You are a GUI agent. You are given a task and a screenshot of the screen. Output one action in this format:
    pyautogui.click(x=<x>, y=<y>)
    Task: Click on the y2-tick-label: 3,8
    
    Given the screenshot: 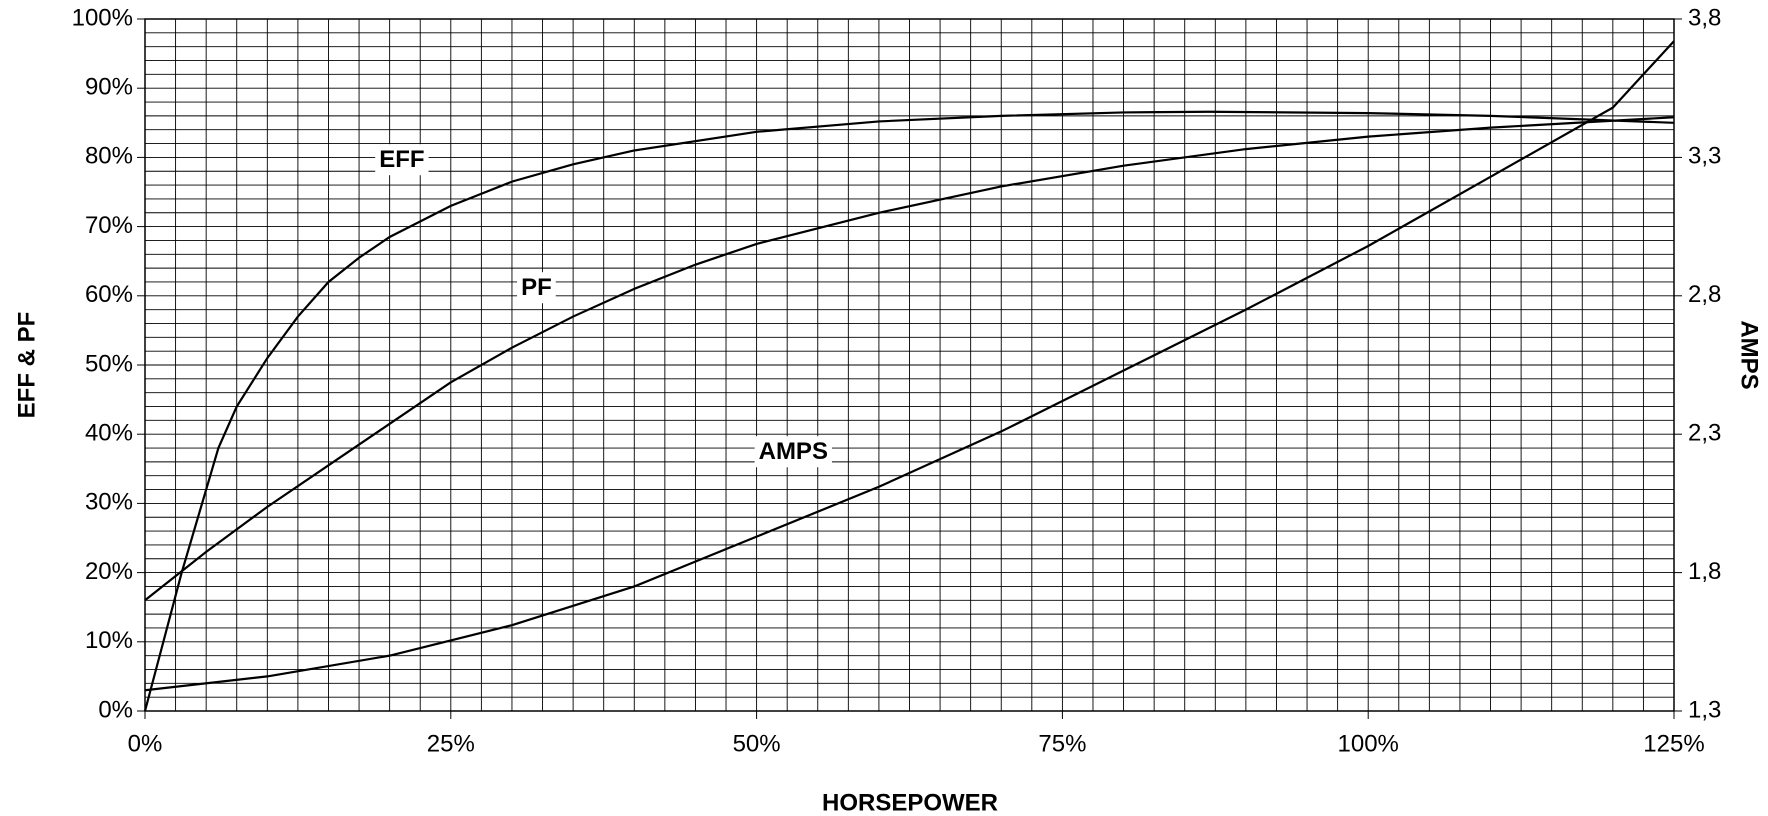 What is the action you would take?
    pyautogui.click(x=1704, y=17)
    